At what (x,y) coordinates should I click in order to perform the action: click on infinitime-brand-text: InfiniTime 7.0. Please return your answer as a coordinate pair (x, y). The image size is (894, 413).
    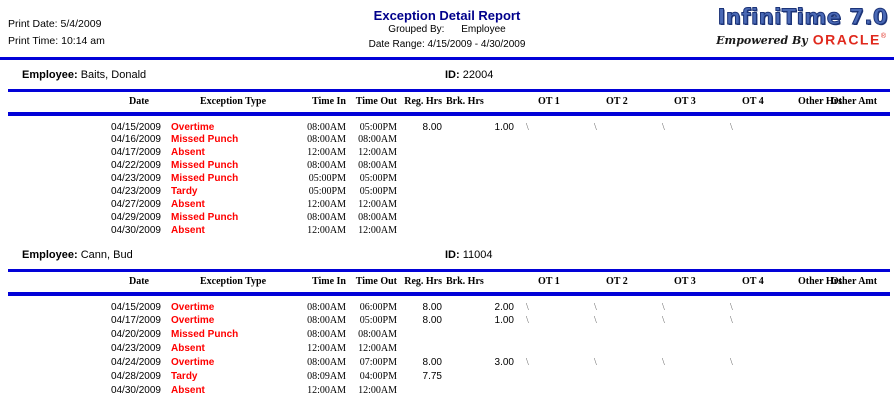
    Looking at the image, I should click on (802, 17).